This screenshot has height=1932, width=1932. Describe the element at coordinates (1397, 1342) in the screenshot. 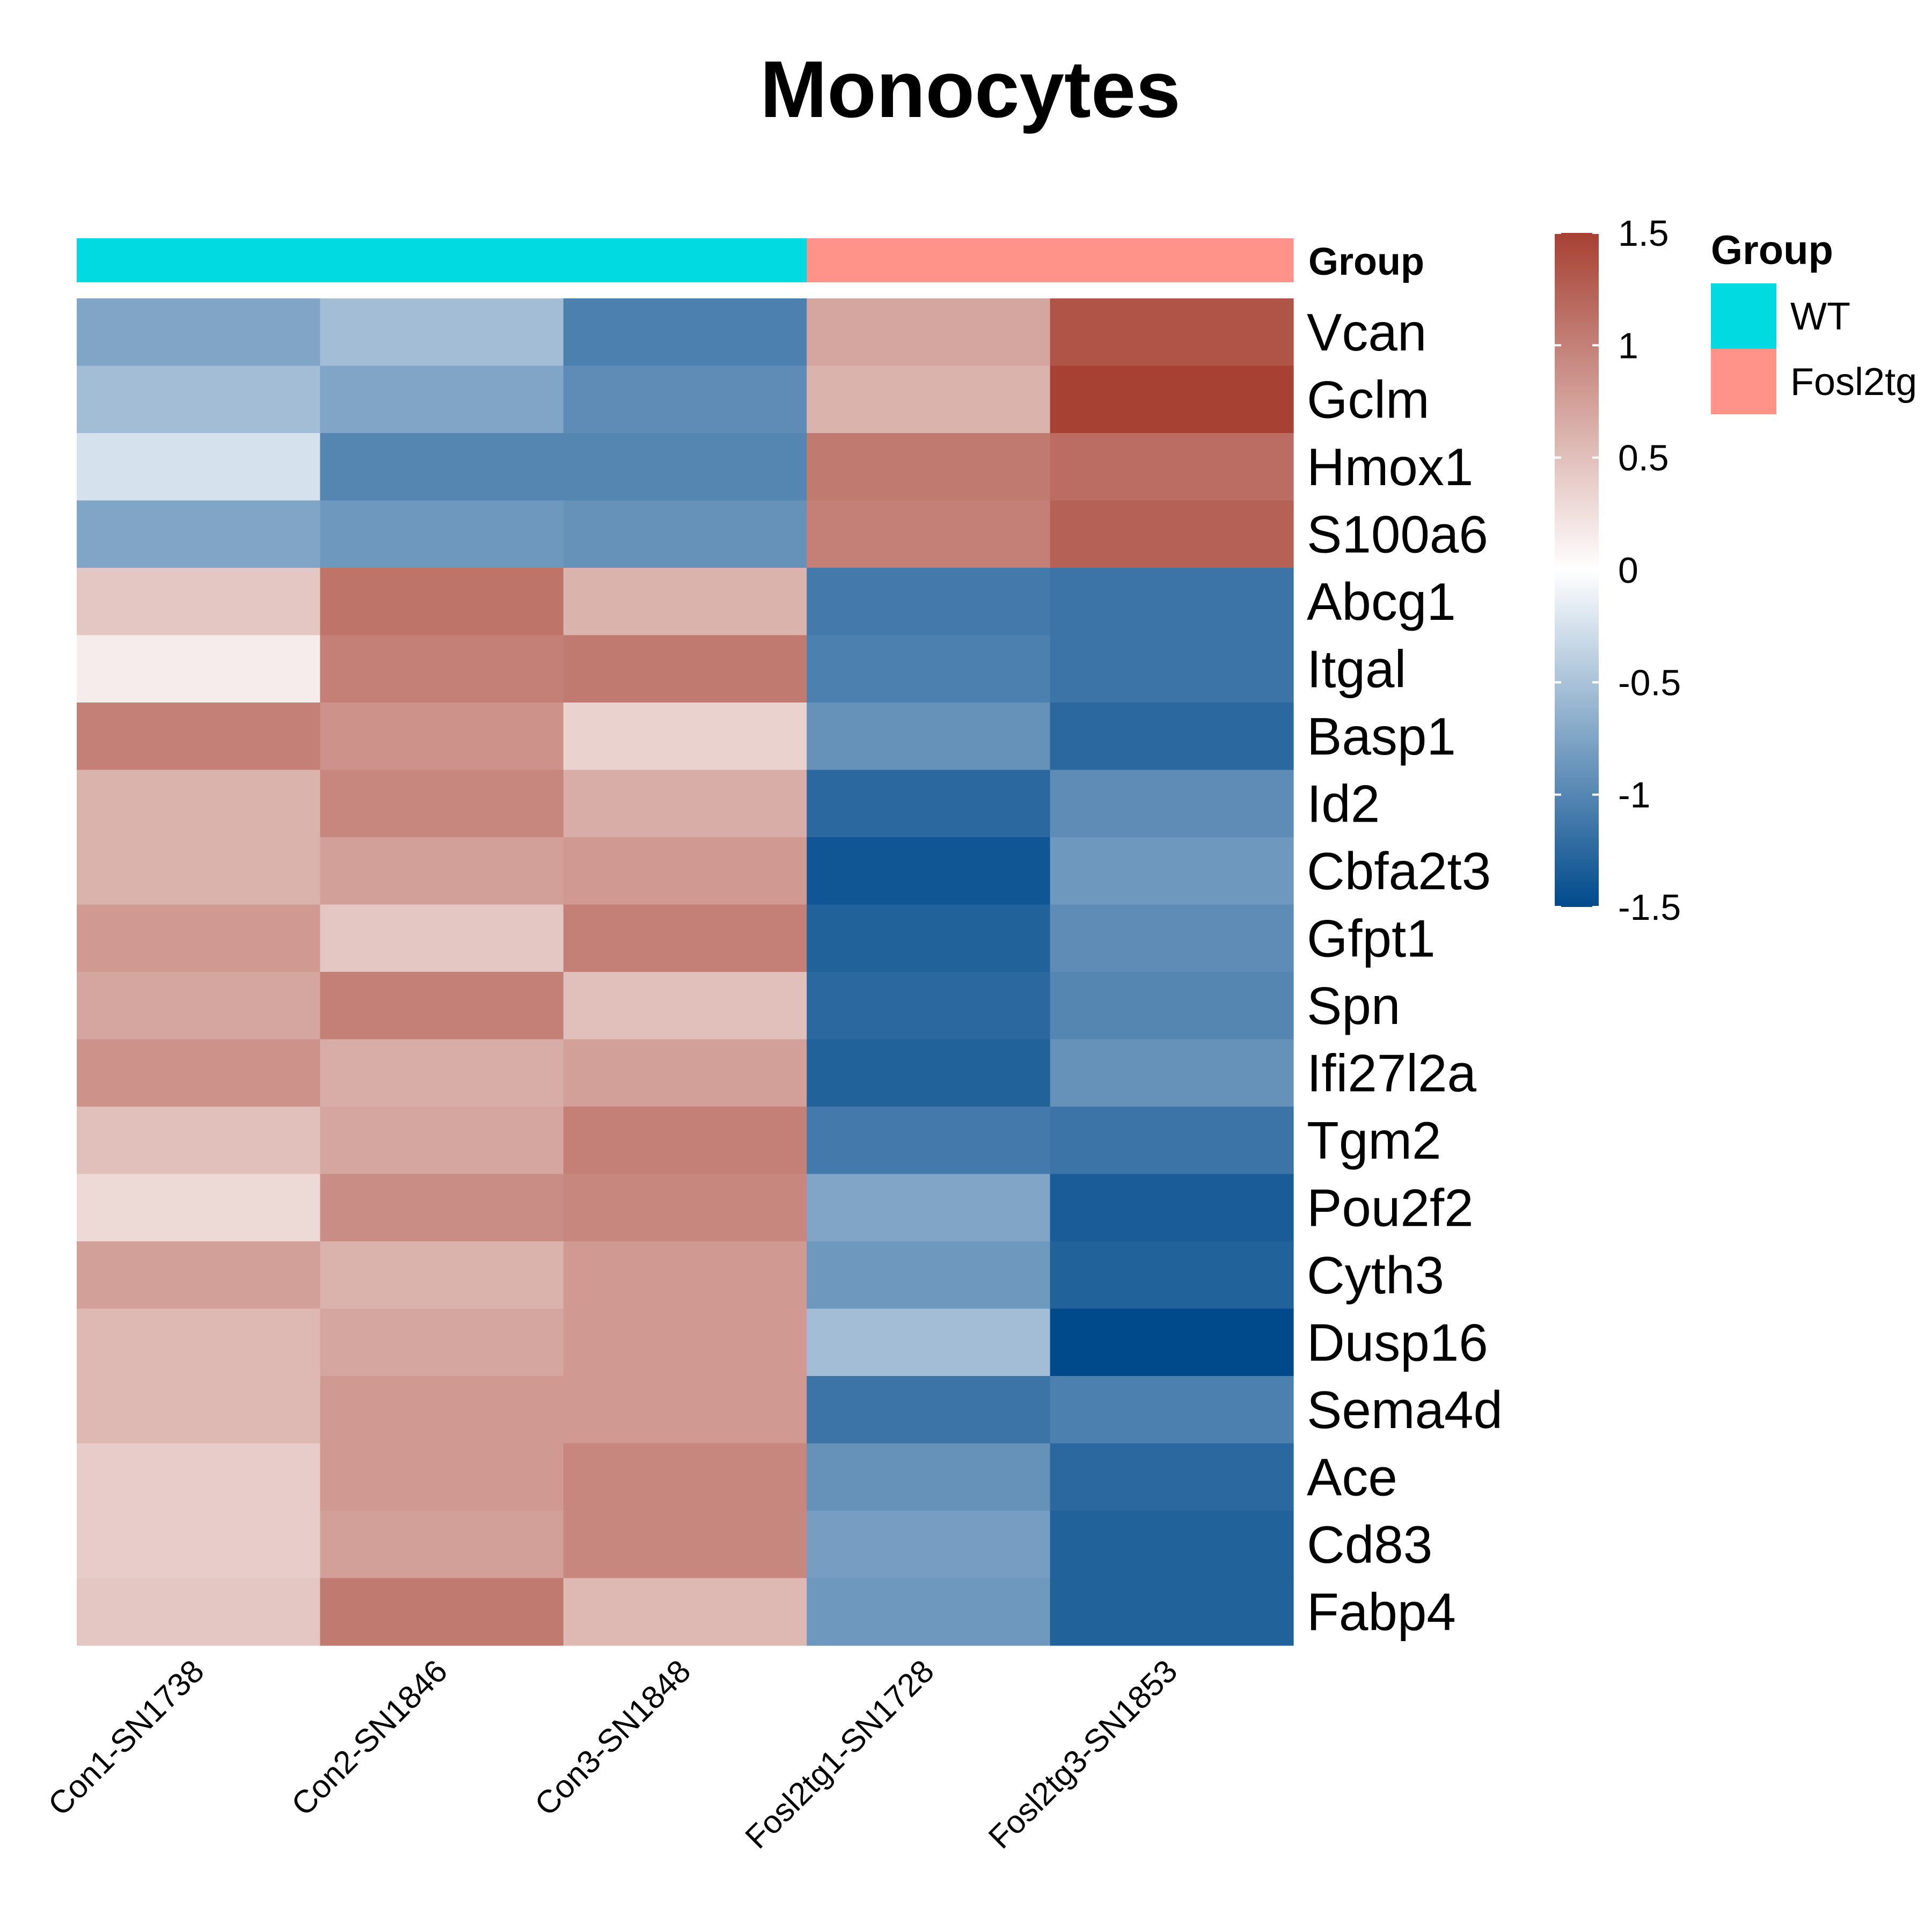

I see `row-label: Dusp16` at that location.